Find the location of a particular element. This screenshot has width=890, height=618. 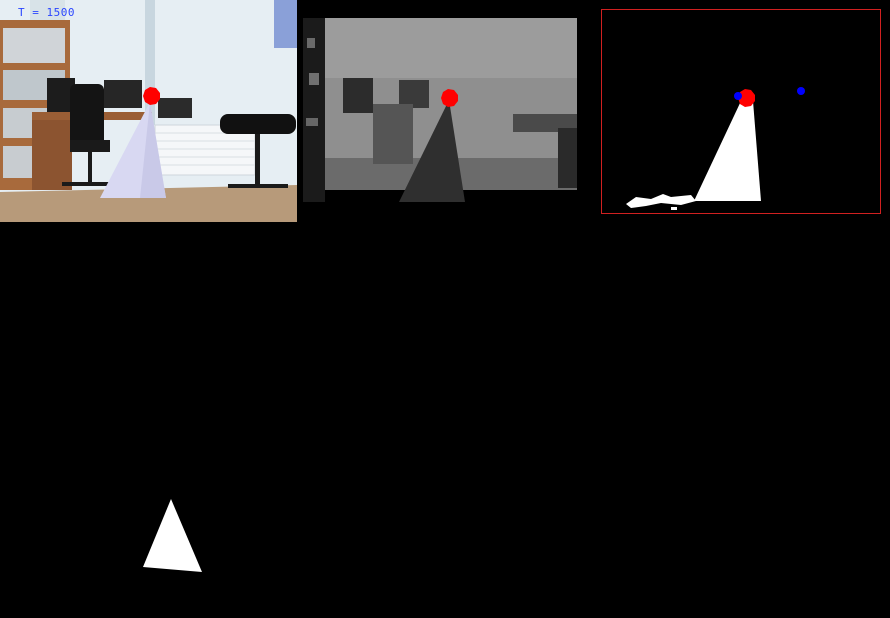

detected-cone-shape is located at coordinates (172, 535).